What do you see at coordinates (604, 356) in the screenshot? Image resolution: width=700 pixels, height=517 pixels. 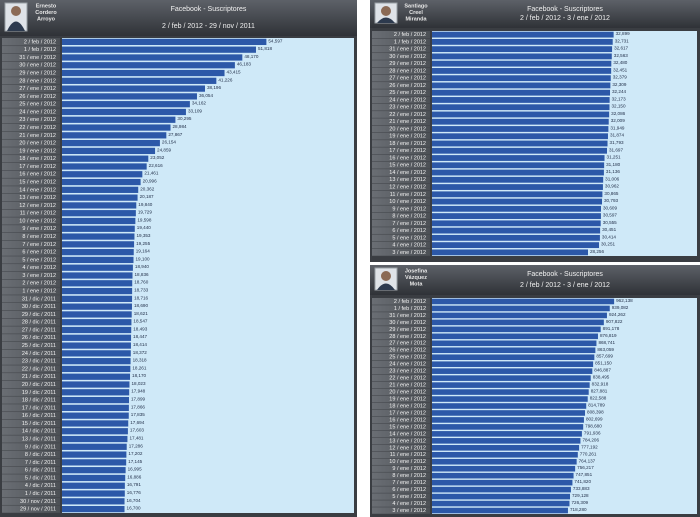 I see `value-label: 857,699` at bounding box center [604, 356].